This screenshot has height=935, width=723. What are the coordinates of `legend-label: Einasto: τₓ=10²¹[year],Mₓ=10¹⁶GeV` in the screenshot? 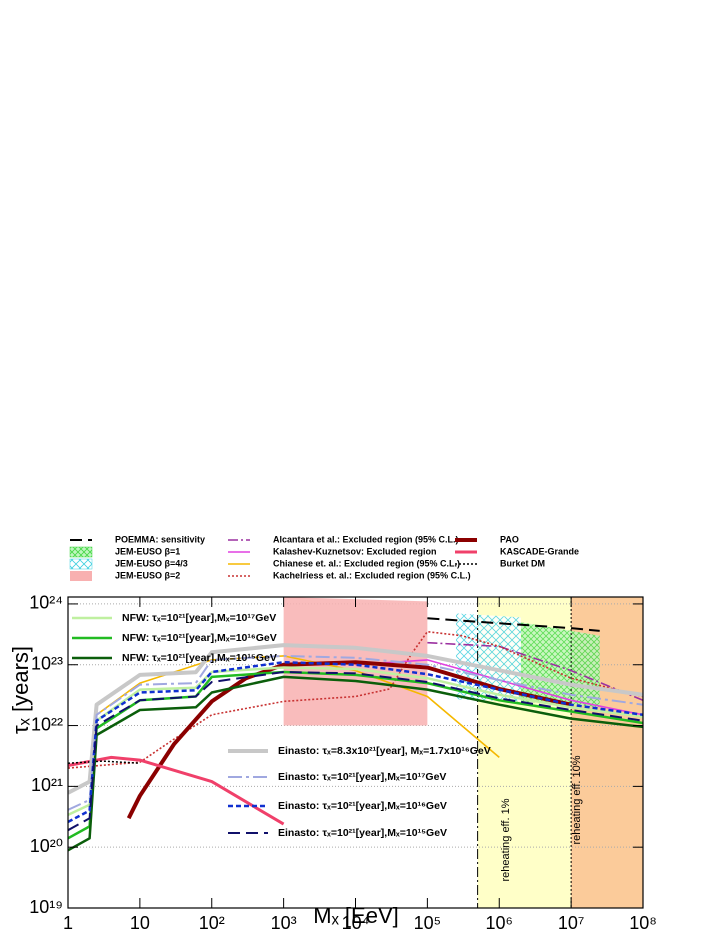 It's located at (362, 806).